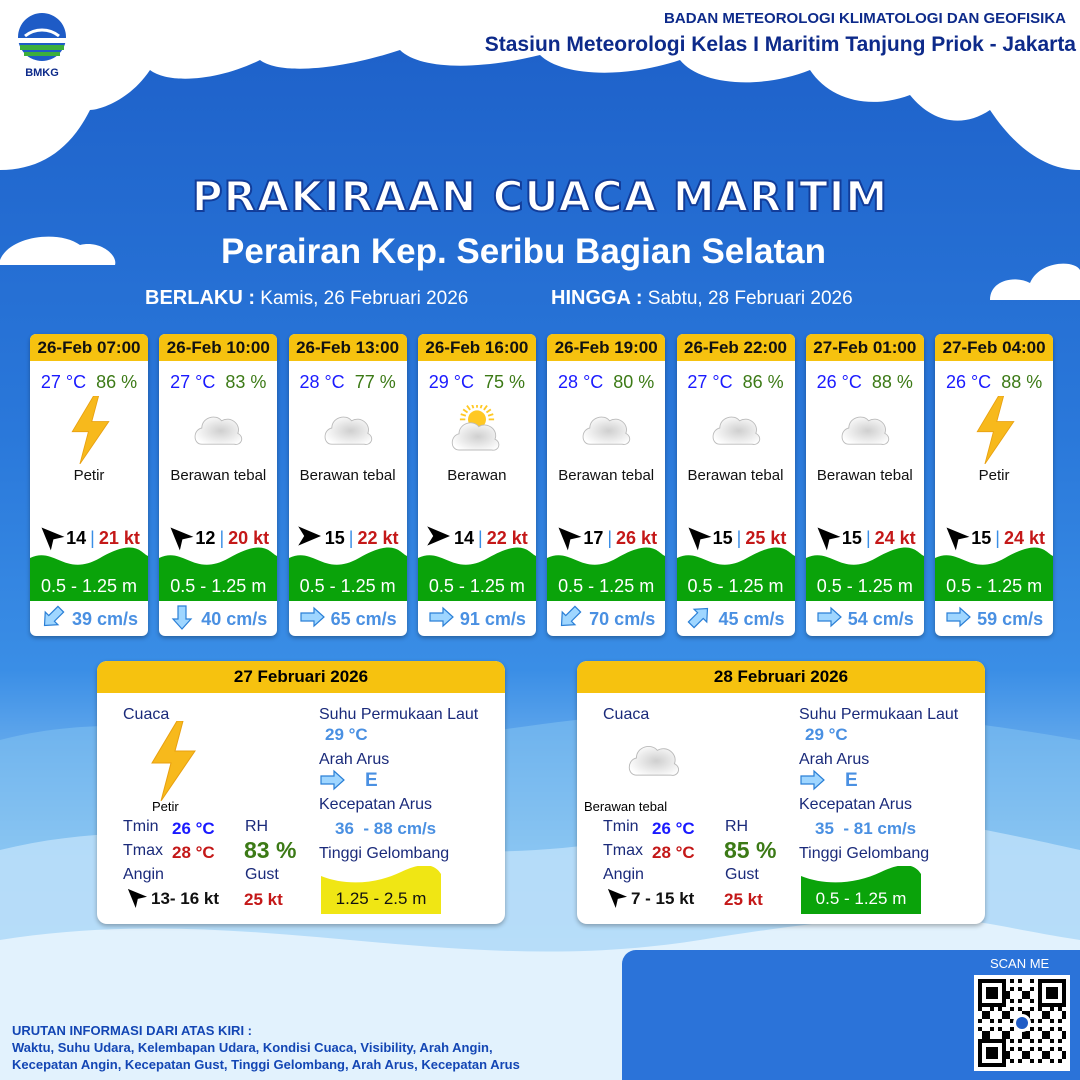 Image resolution: width=1080 pixels, height=1080 pixels. Describe the element at coordinates (119, 538) in the screenshot. I see `gust-speed: 21 kt` at that location.